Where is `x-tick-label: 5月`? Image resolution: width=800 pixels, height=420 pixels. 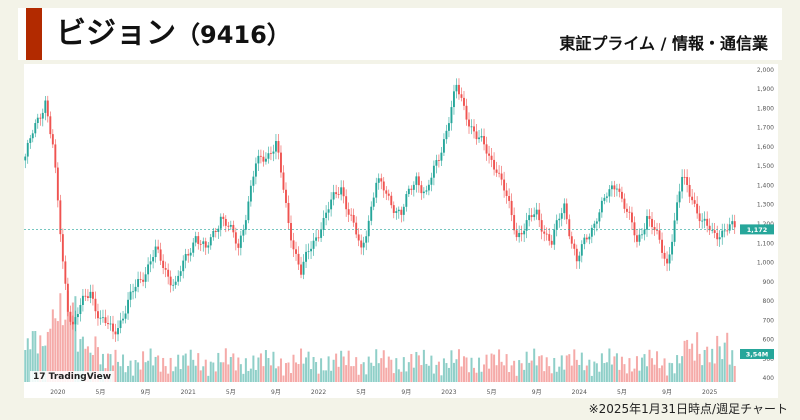 x-tick-label: 5月 is located at coordinates (361, 392).